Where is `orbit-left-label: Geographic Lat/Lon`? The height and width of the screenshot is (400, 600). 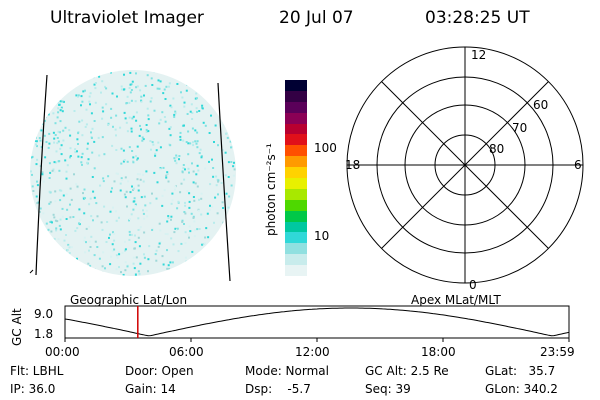
orbit-left-label: Geographic Lat/Lon is located at coordinates (129, 300).